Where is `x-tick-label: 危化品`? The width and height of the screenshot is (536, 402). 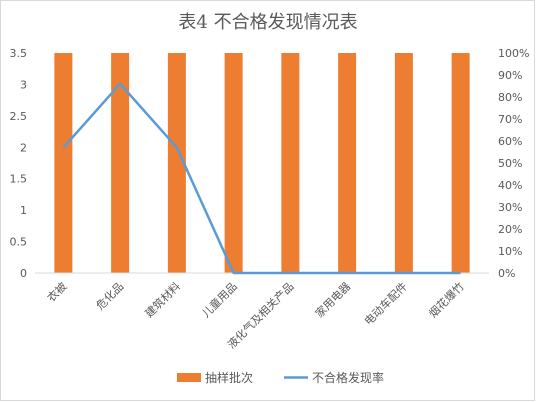
x-tick-label: 危化品 is located at coordinates (109, 295).